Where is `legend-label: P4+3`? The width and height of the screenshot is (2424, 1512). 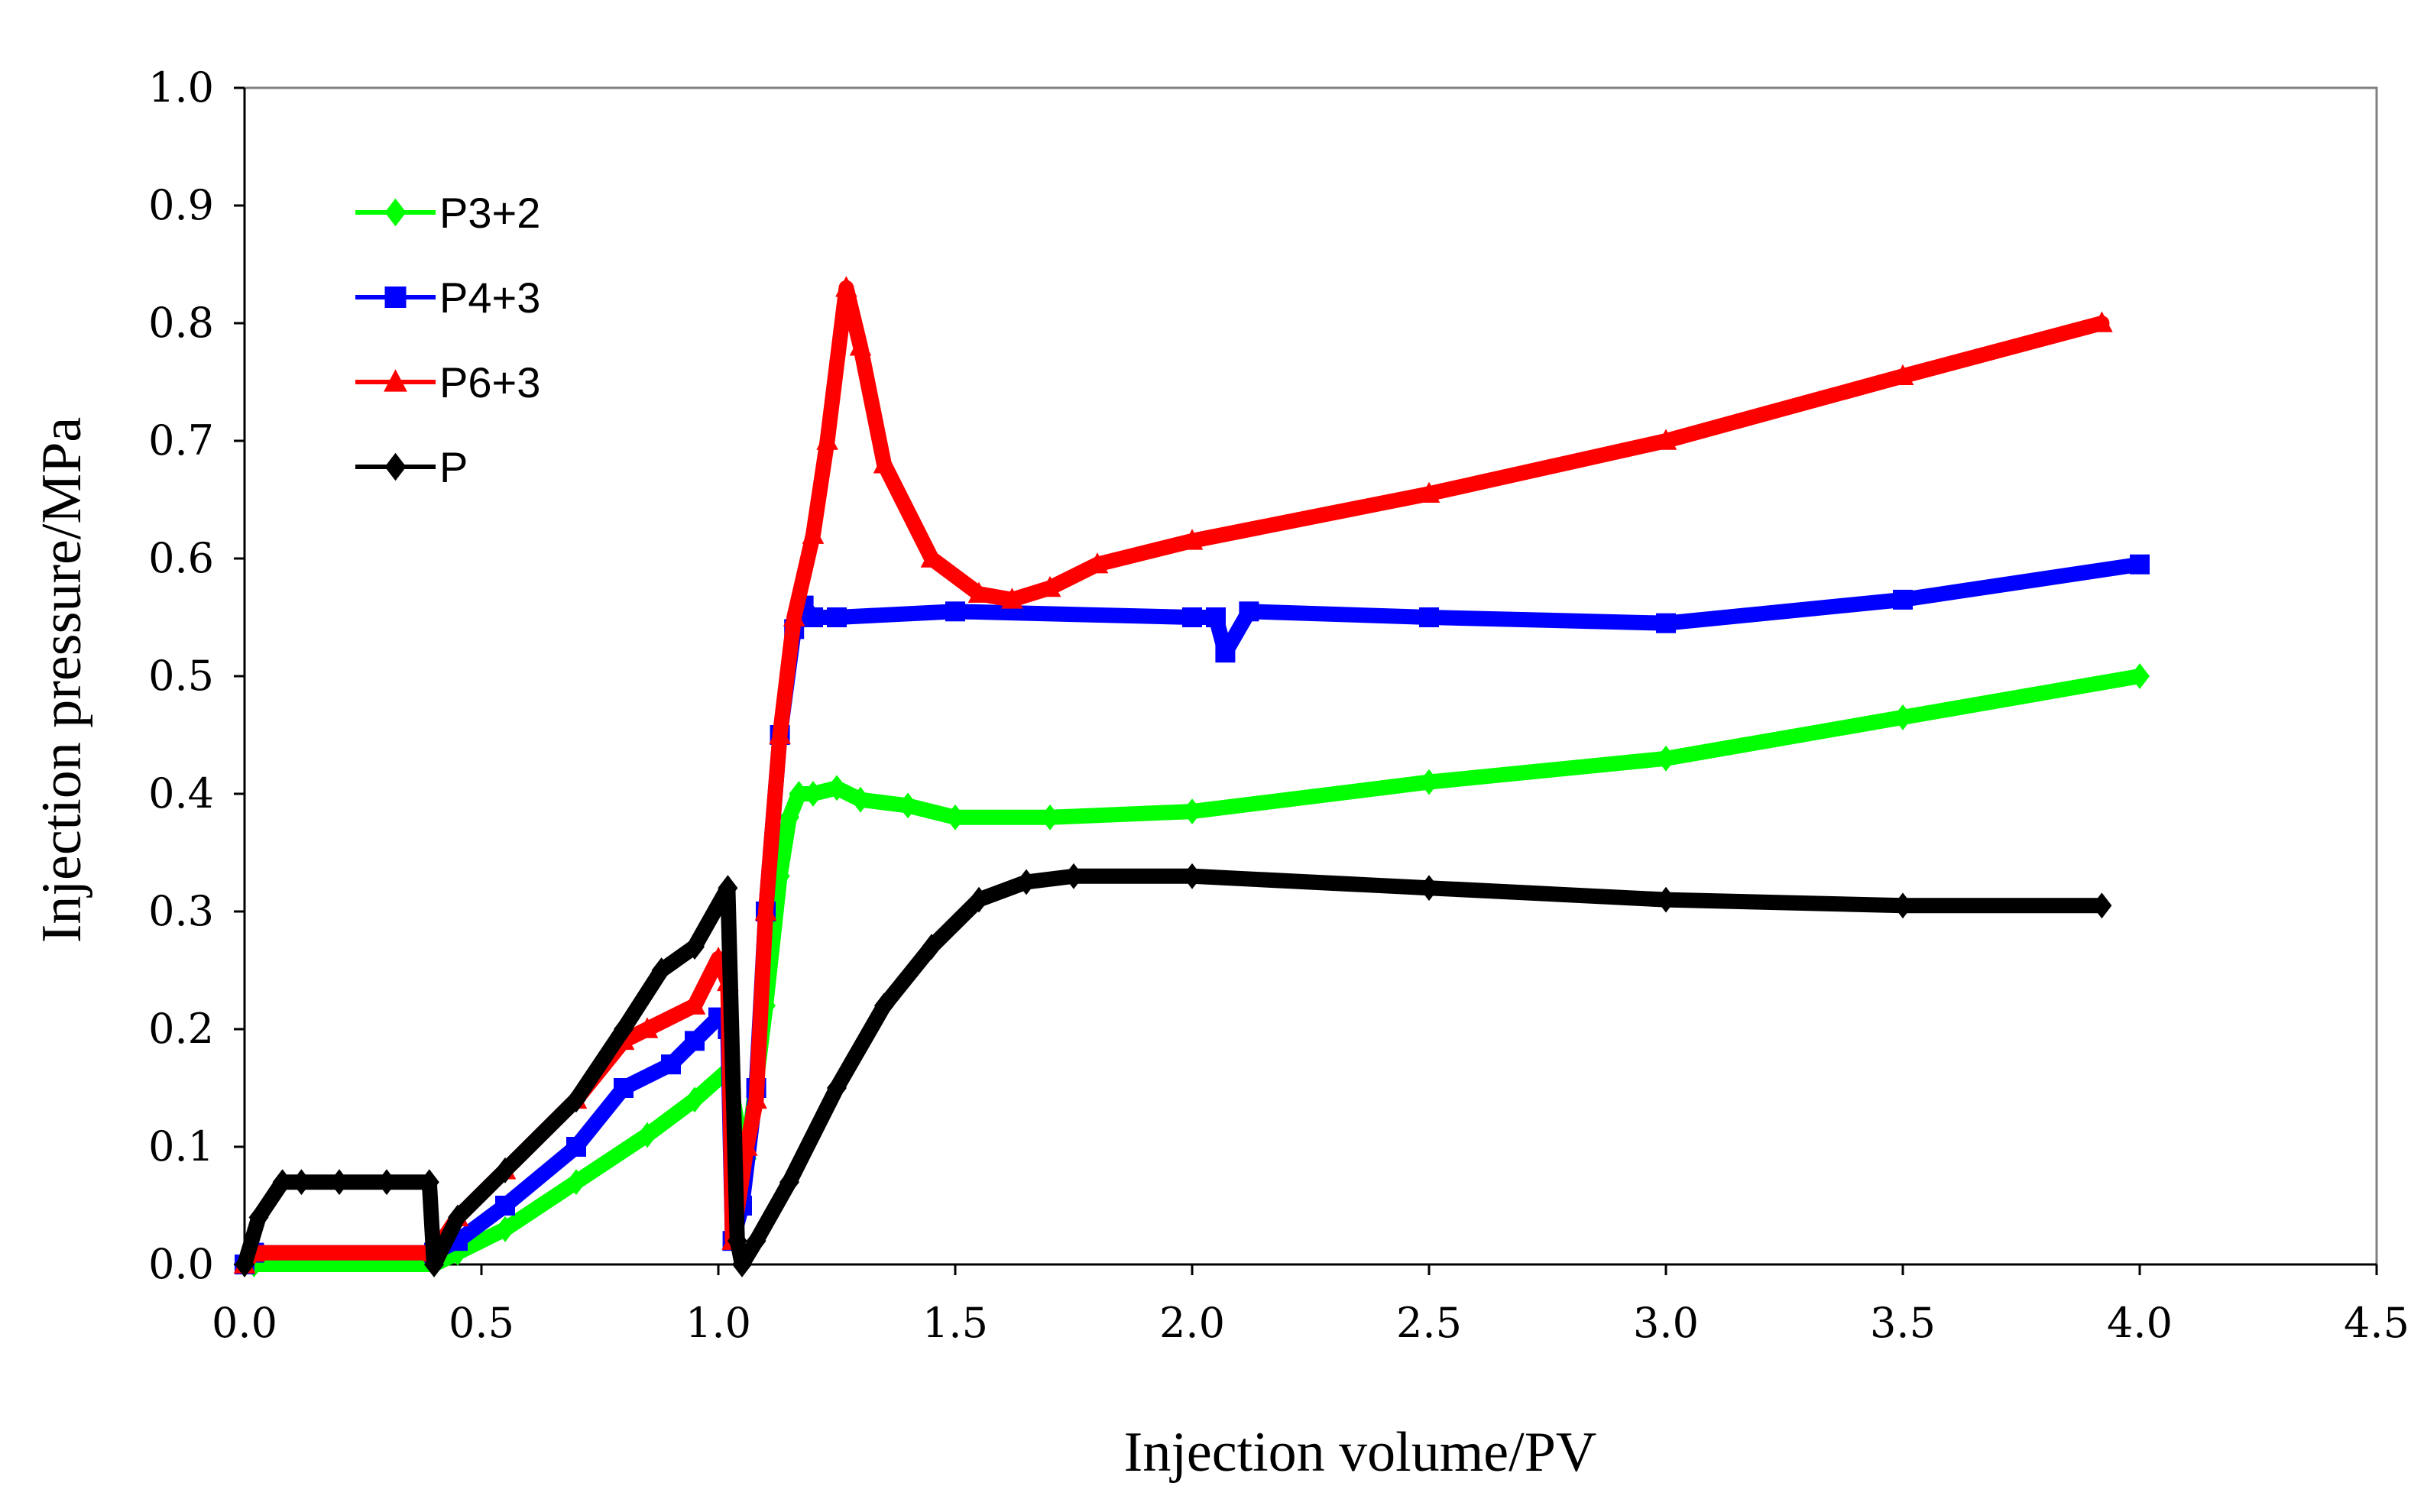
legend-label: P4+3 is located at coordinates (489, 298).